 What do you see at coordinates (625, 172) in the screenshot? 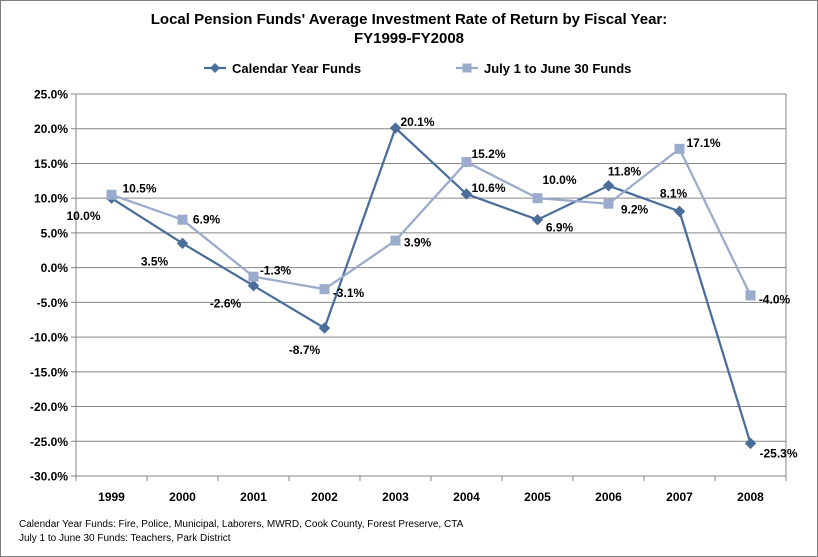
I see `data-label: 11.8%` at bounding box center [625, 172].